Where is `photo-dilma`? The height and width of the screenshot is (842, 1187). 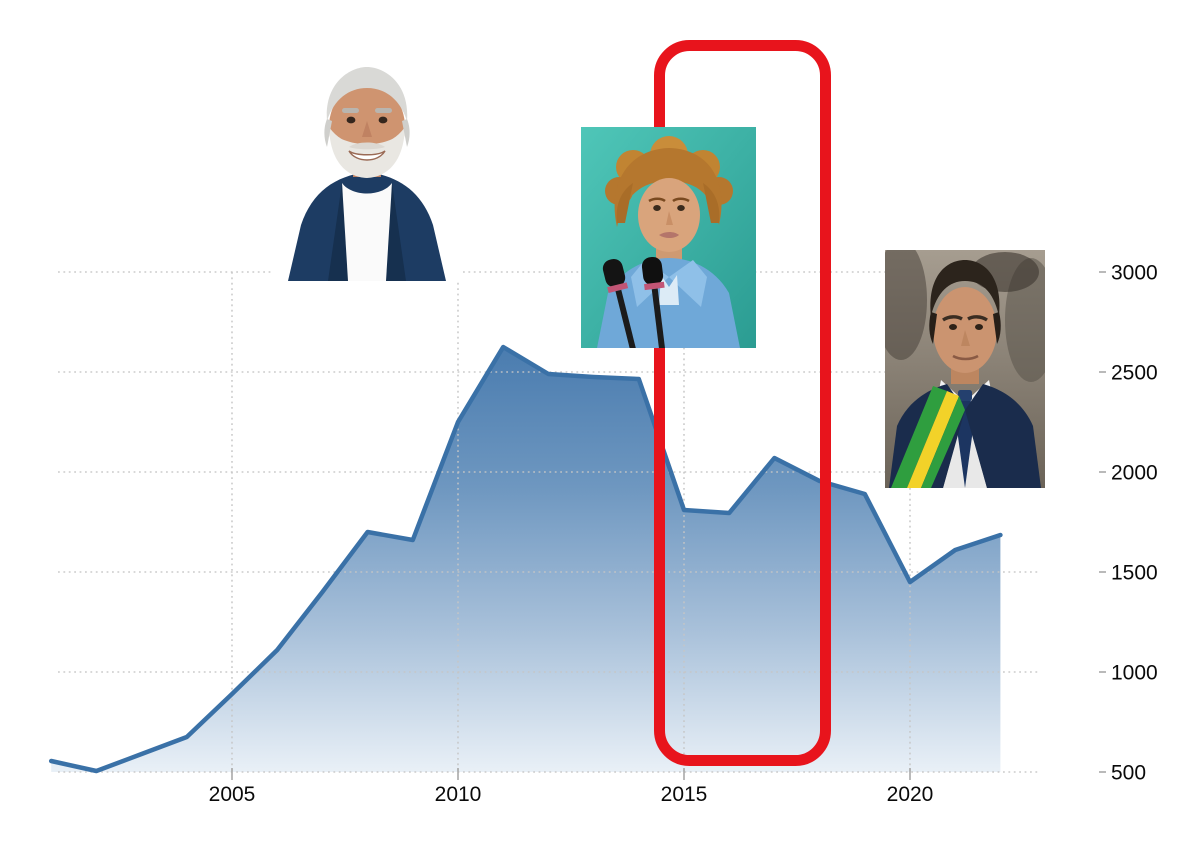
photo-dilma is located at coordinates (668, 237).